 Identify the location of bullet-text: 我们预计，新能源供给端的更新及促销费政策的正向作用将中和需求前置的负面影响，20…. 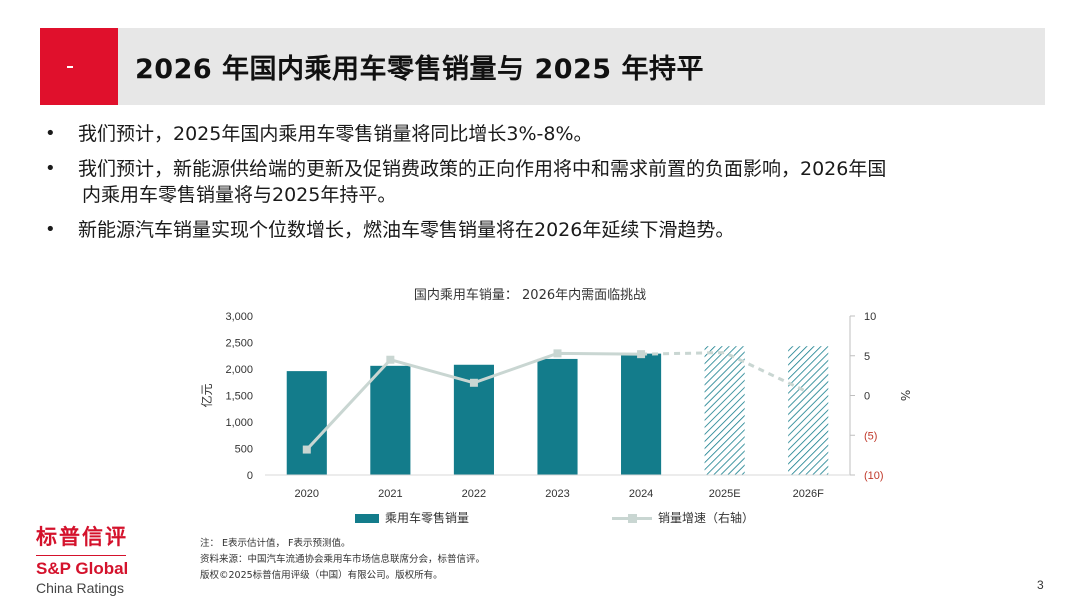
(482, 169).